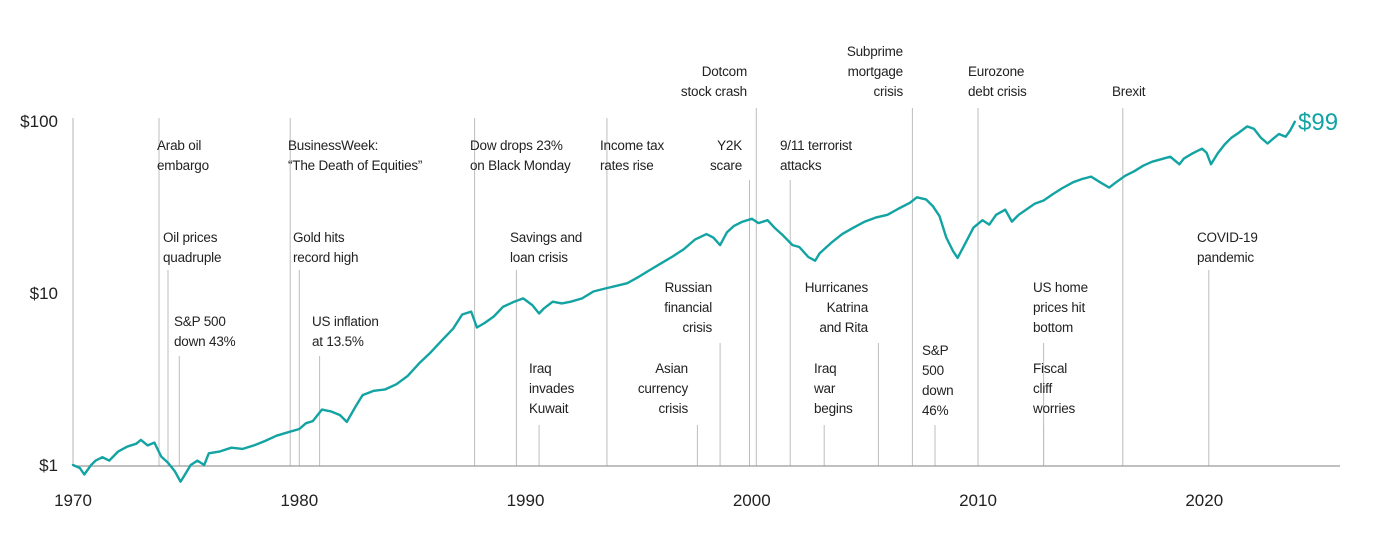 The height and width of the screenshot is (549, 1379). Describe the element at coordinates (833, 408) in the screenshot. I see `annotation-label: begins` at that location.